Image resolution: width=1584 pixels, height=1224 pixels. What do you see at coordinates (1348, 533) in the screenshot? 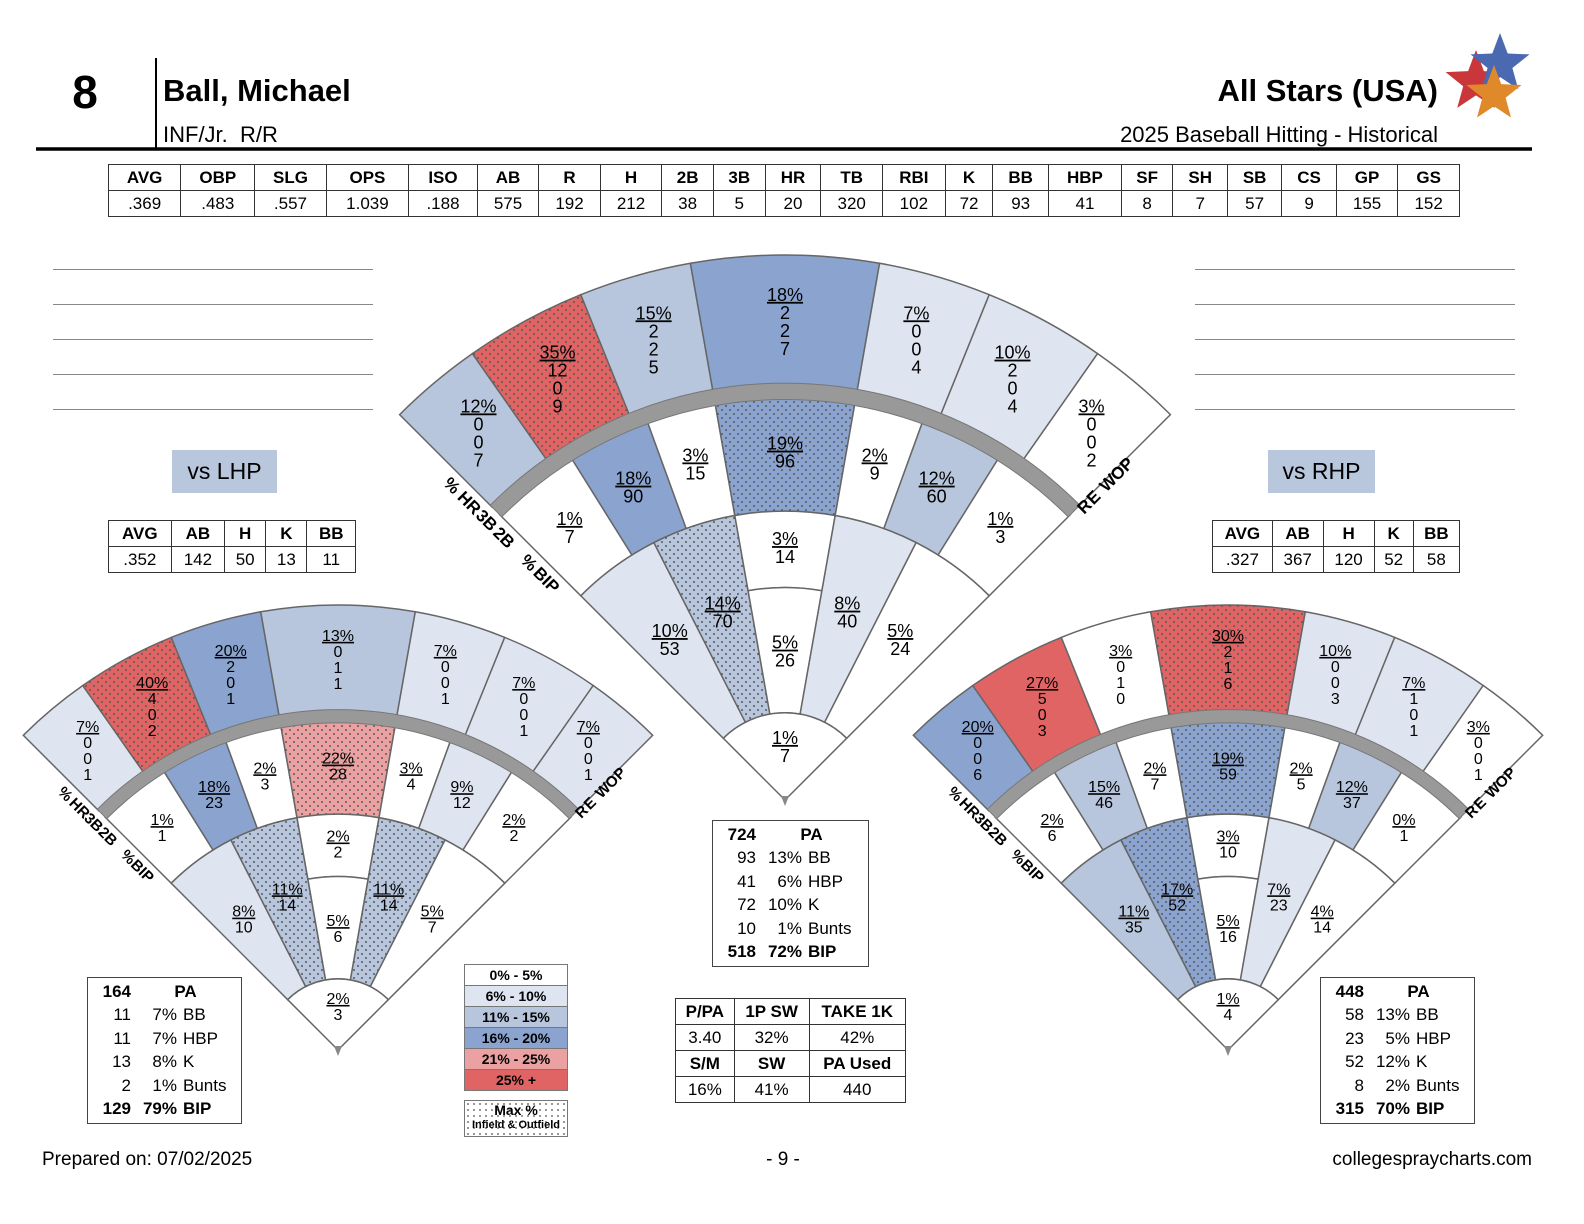
I see `table-cell: H` at bounding box center [1348, 533].